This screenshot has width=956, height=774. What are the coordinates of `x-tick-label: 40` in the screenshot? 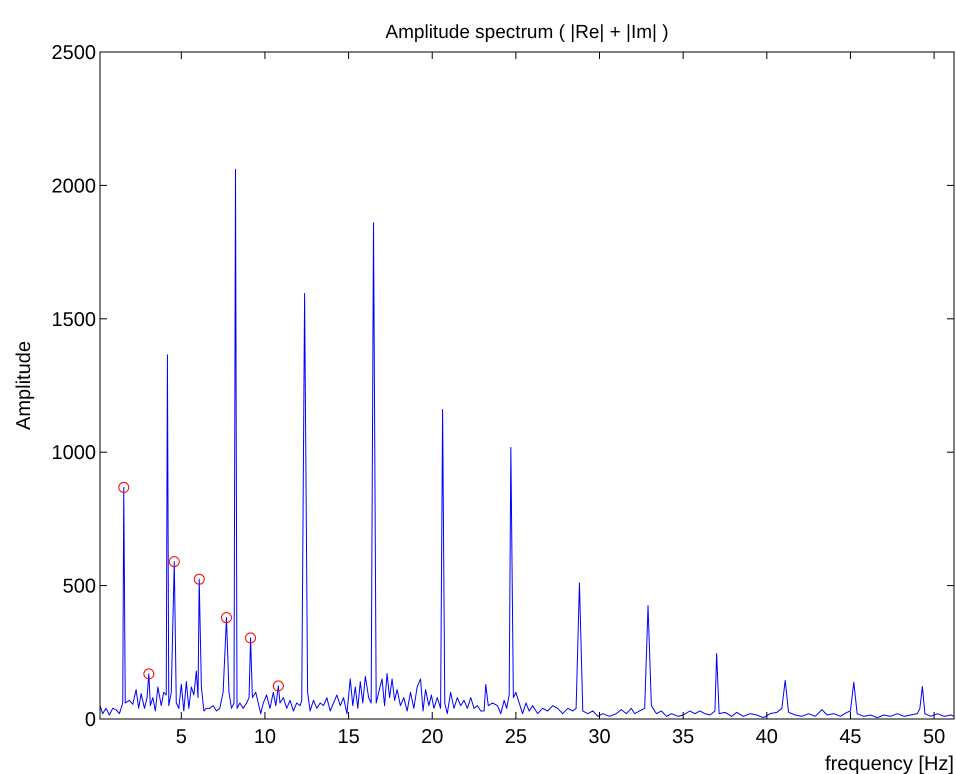 It's located at (767, 737).